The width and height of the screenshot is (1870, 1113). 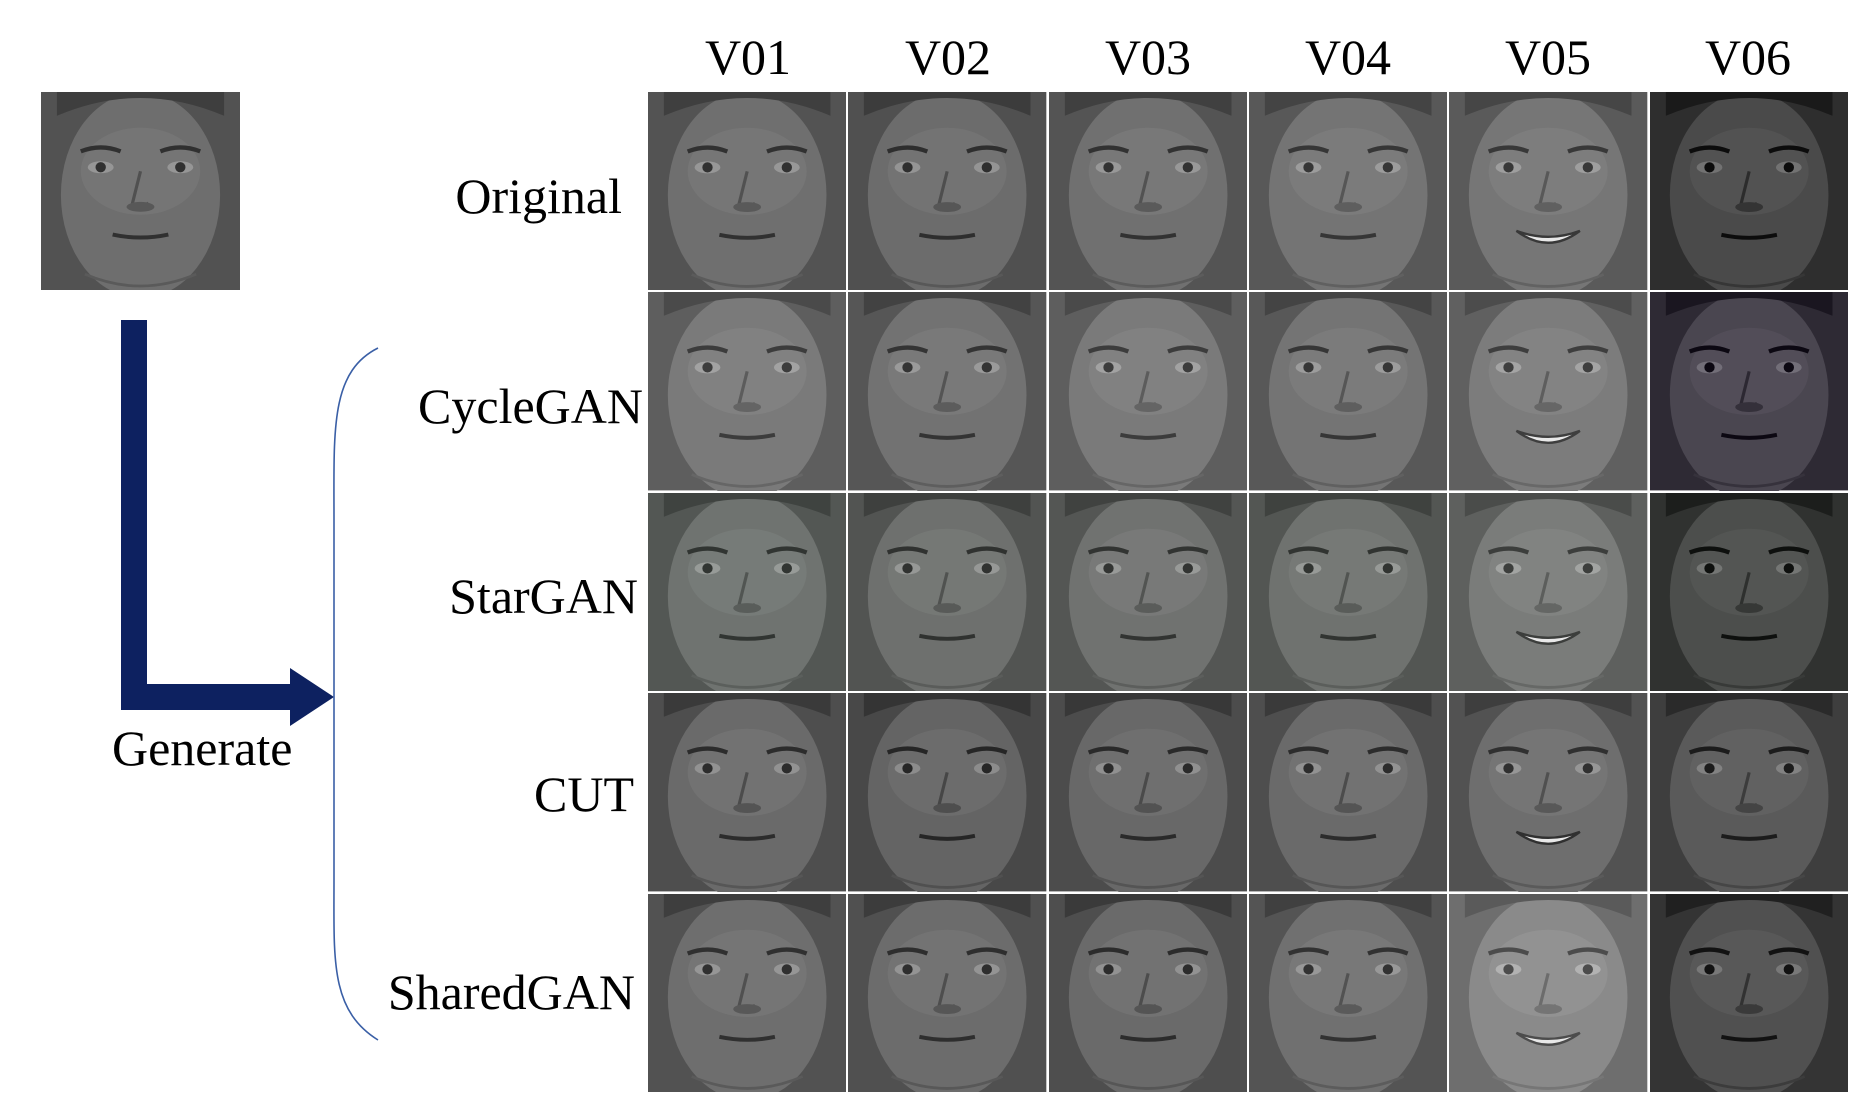 What do you see at coordinates (543, 596) in the screenshot?
I see `row-label-stargan: StarGAN` at bounding box center [543, 596].